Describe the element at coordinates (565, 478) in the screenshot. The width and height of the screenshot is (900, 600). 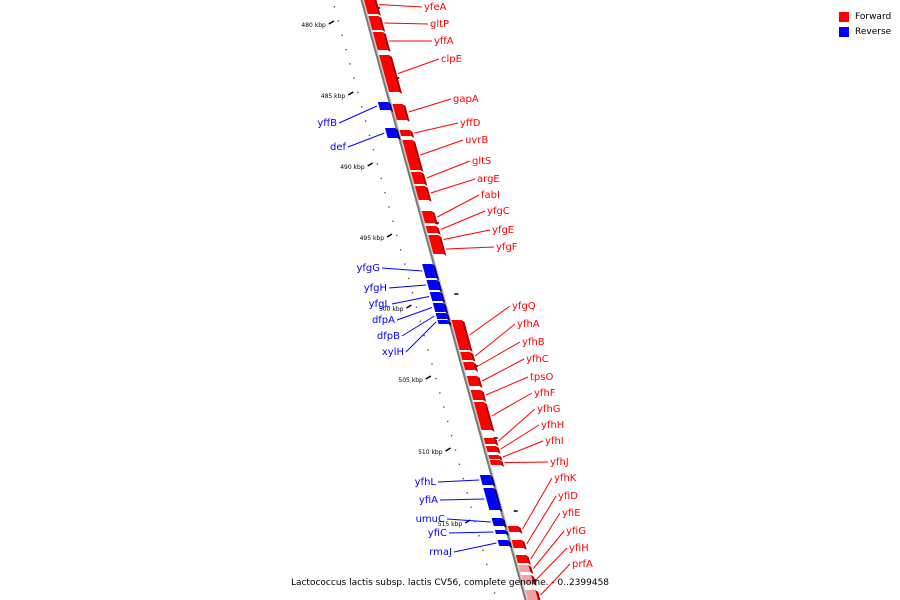
I see `gene-label-yfhK: yfhK` at that location.